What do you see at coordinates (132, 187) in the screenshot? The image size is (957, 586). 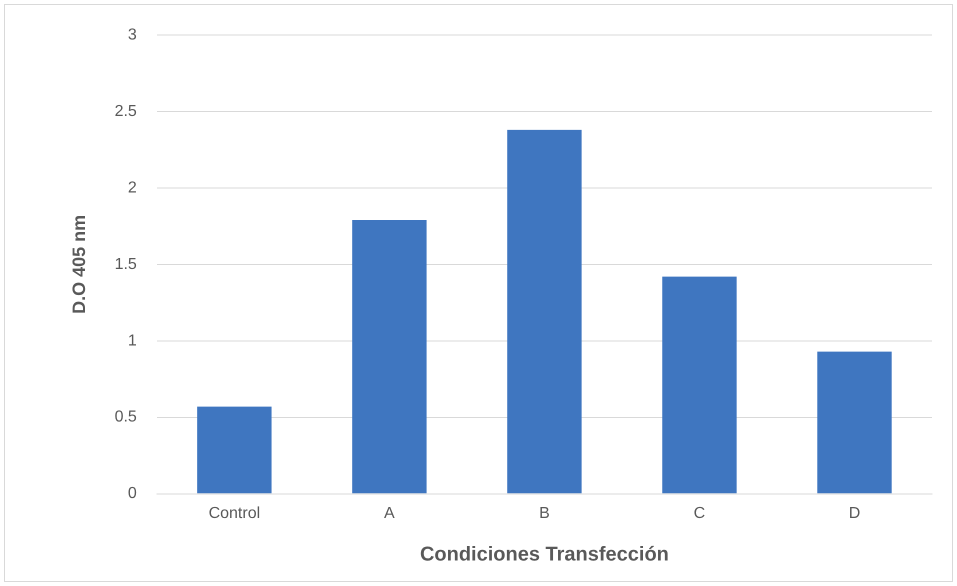 I see `y-tick-label: 2` at bounding box center [132, 187].